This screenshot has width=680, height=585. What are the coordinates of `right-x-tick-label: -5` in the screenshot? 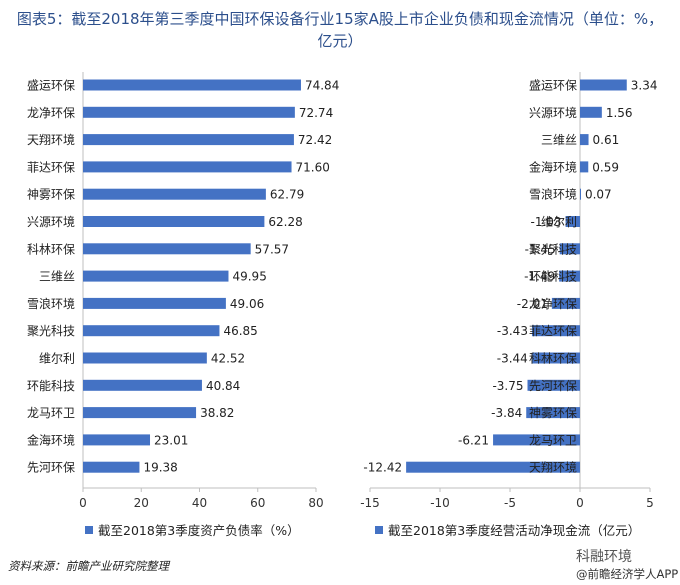 It's located at (510, 503).